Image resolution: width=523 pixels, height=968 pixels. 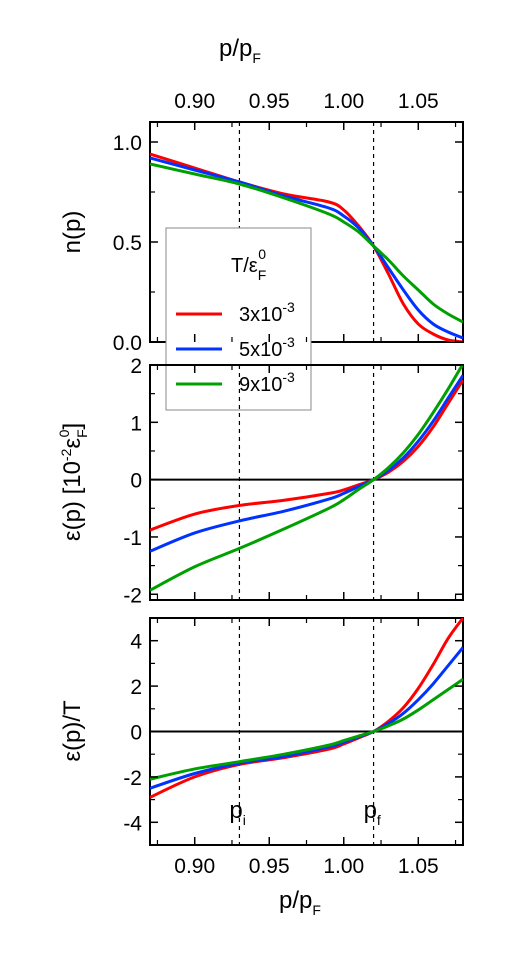 What do you see at coordinates (267, 382) in the screenshot?
I see `legend-label-green: 9x10⁻³` at bounding box center [267, 382].